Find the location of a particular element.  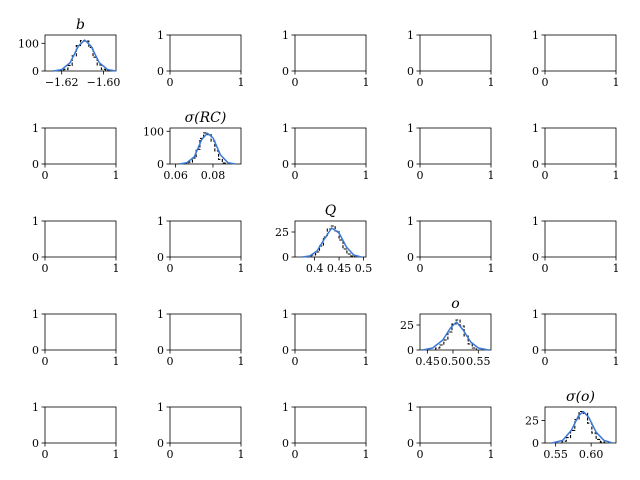

subplot-r4-c0: 0 1 0 1 is located at coordinates (76, 431).